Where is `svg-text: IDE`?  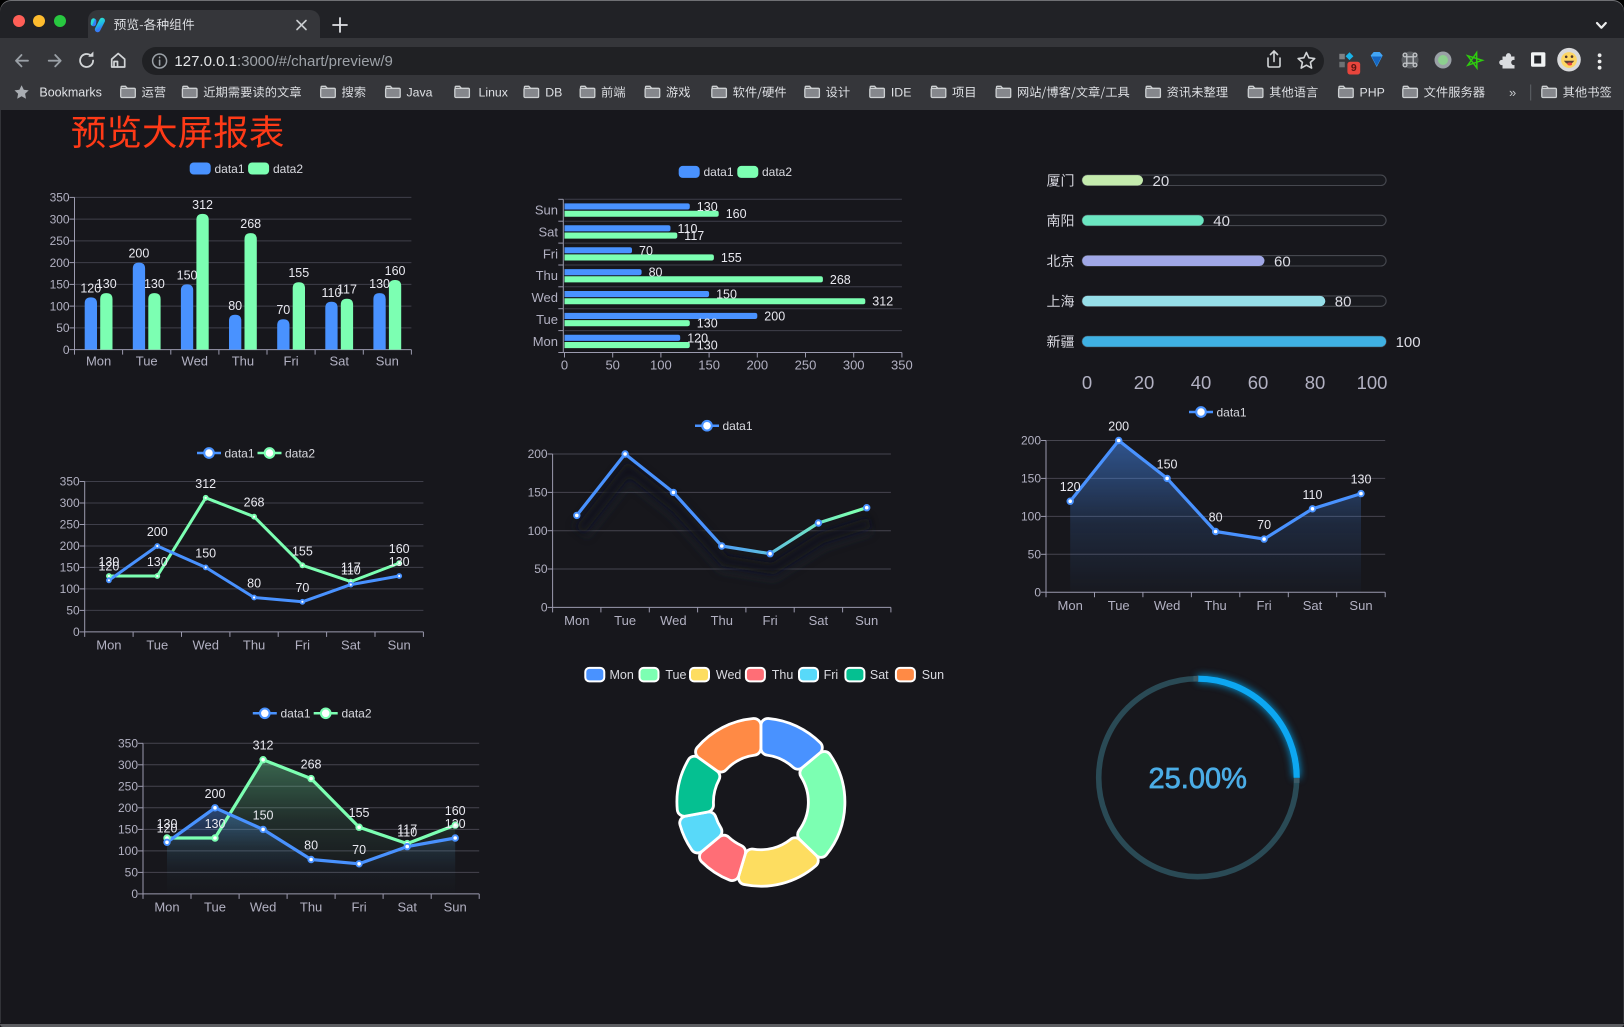 svg-text: IDE is located at coordinates (901, 93).